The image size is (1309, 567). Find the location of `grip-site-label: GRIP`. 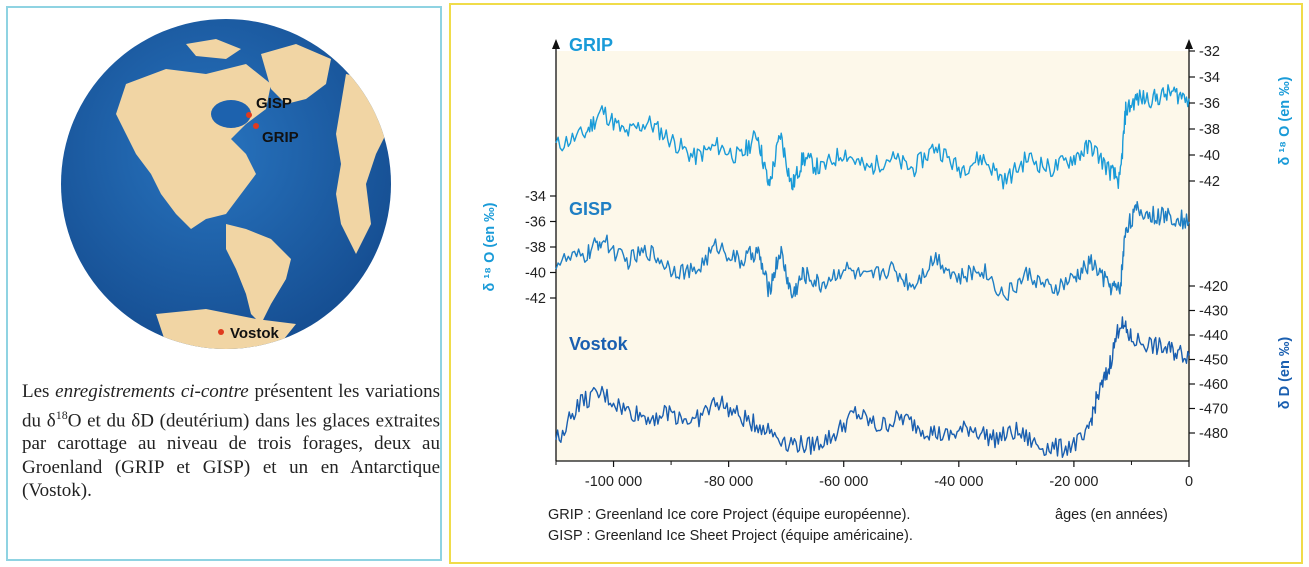

grip-site-label: GRIP is located at coordinates (280, 137).